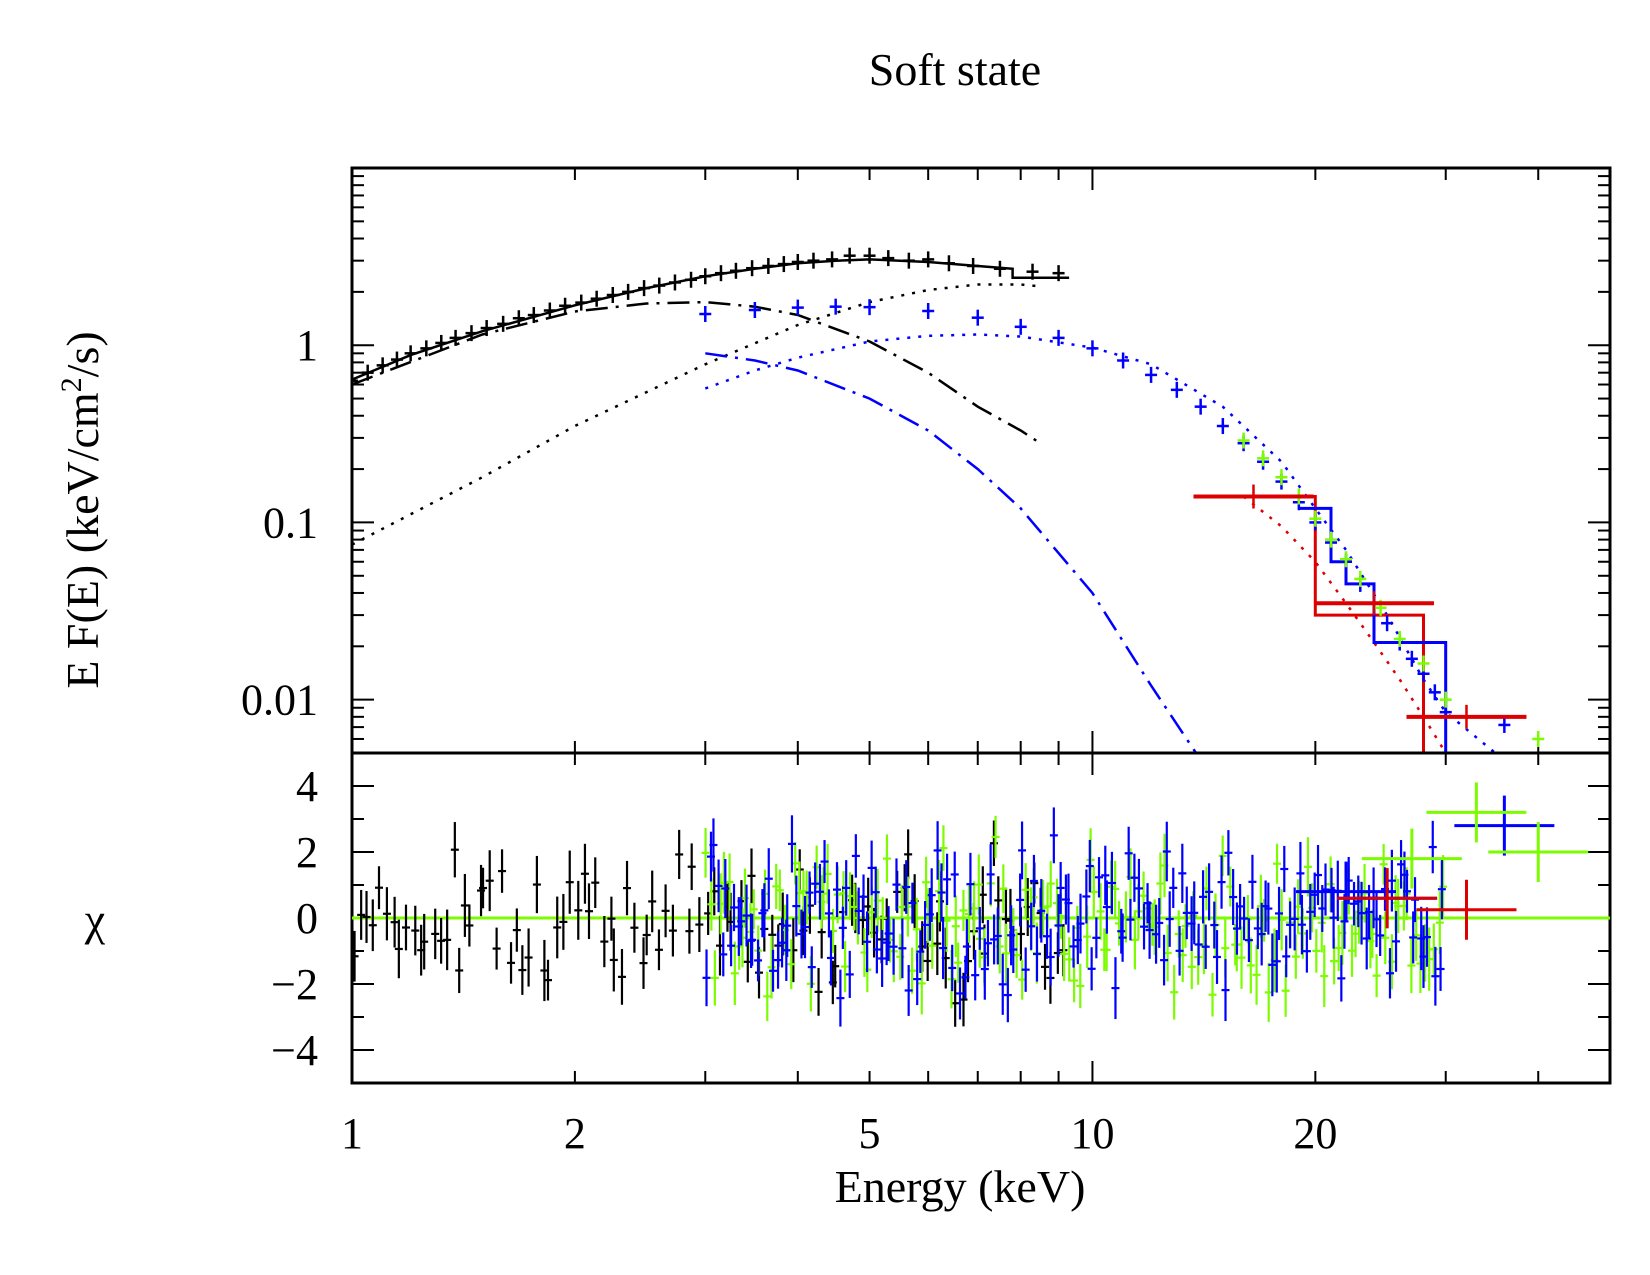 The width and height of the screenshot is (1650, 1275). Describe the element at coordinates (294, 984) in the screenshot. I see `y-tick-label: −2` at that location.